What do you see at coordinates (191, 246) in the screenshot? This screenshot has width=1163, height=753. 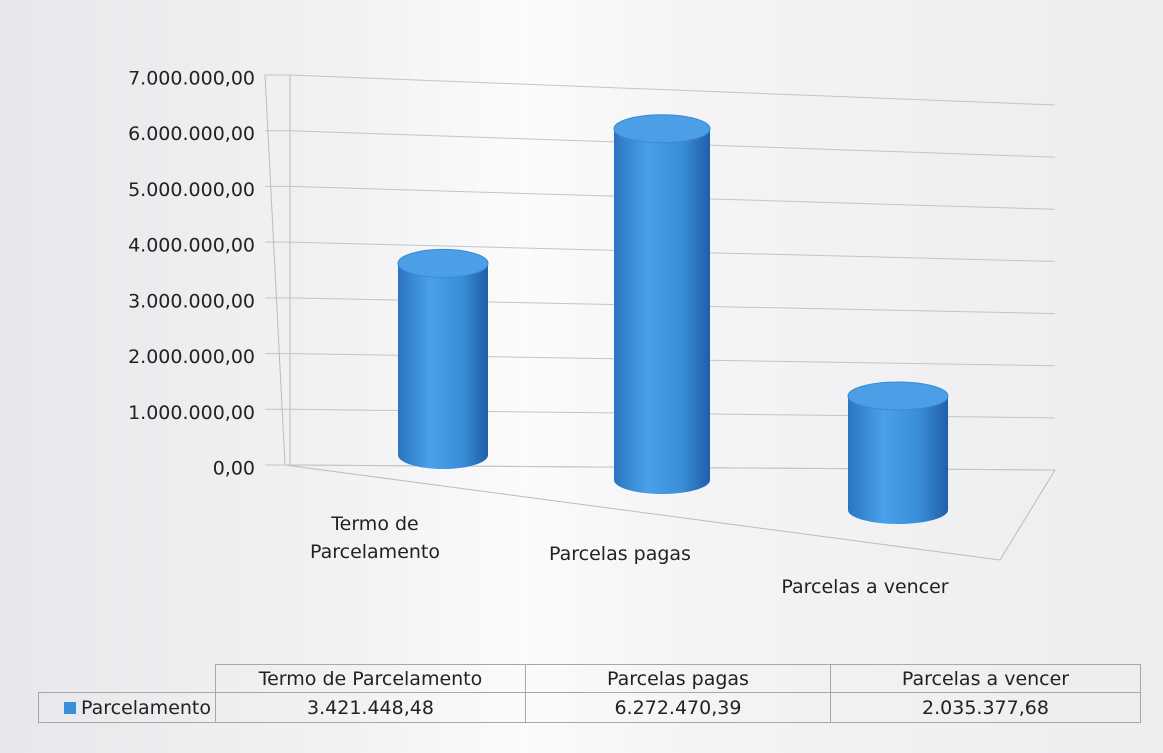 I see `y-tick-label: 4.000.000,00` at bounding box center [191, 246].